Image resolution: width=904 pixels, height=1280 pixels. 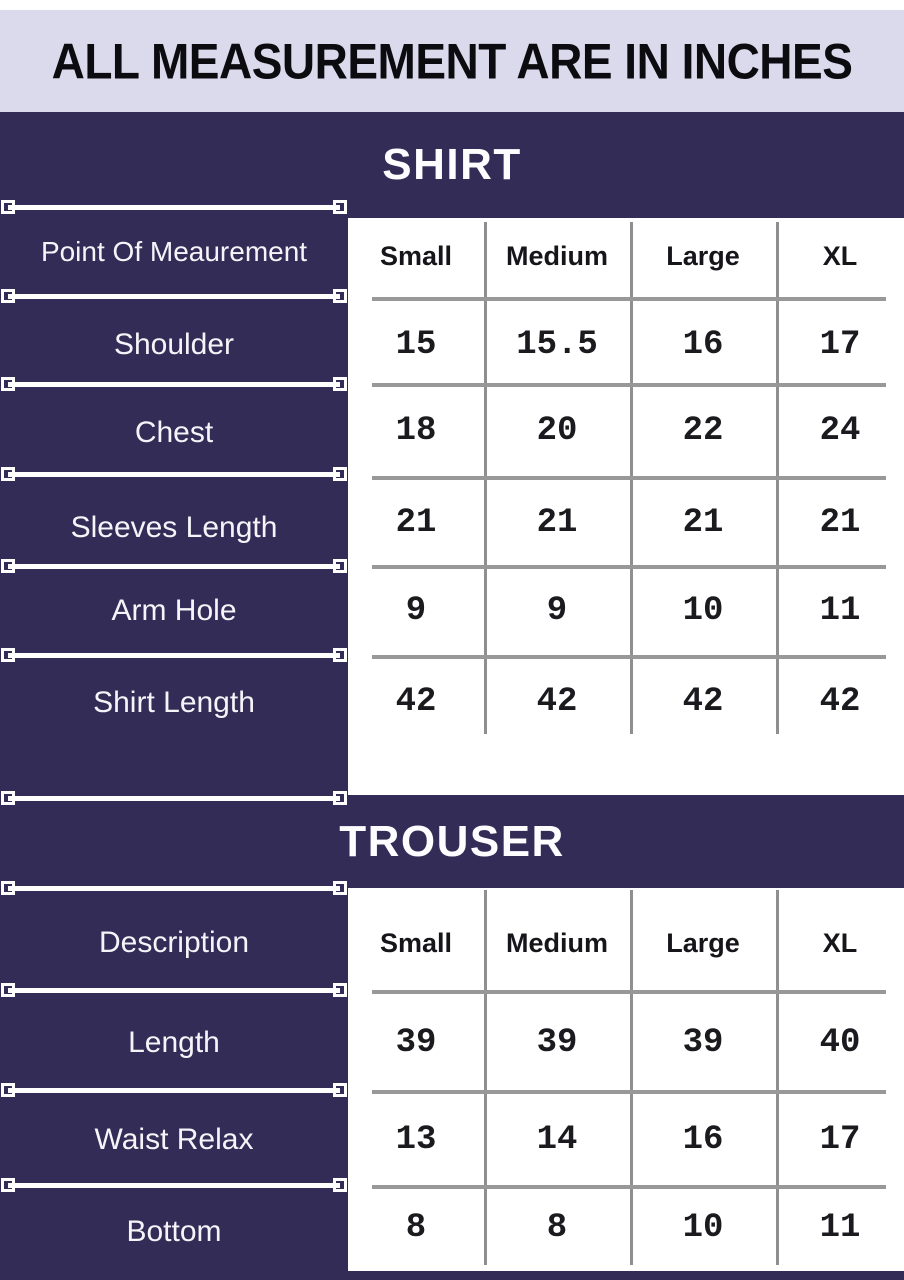 What do you see at coordinates (174, 251) in the screenshot?
I see `shirt-header-label: Point Of Meaurement` at bounding box center [174, 251].